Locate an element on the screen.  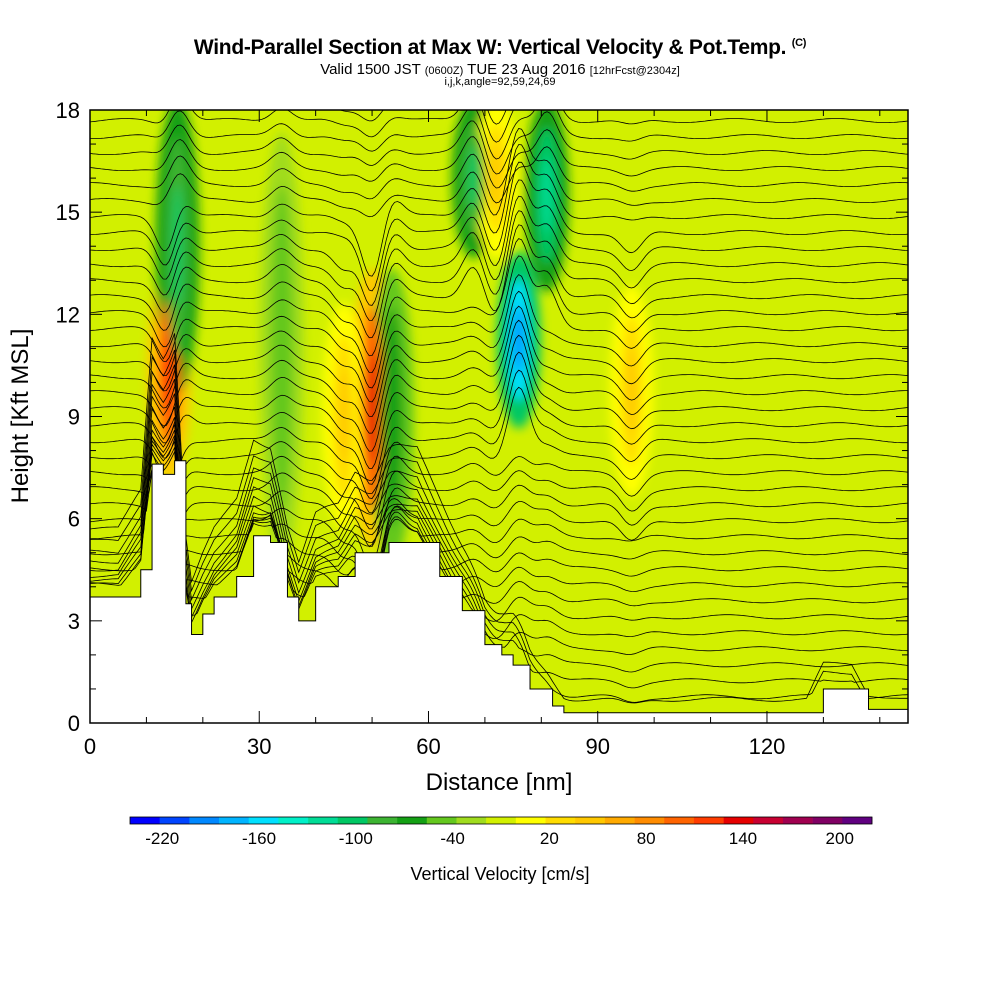
colorbar-tick-label: 80 is located at coordinates (646, 838).